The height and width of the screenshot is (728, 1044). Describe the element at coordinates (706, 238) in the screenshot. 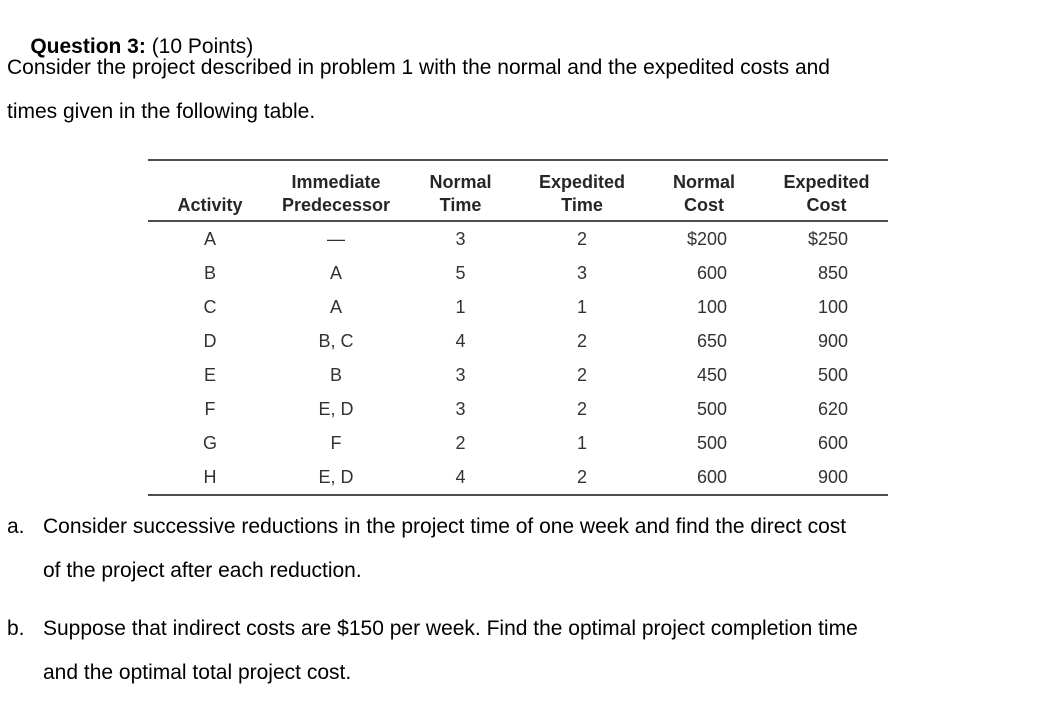

I see `table-cell: $200` at that location.